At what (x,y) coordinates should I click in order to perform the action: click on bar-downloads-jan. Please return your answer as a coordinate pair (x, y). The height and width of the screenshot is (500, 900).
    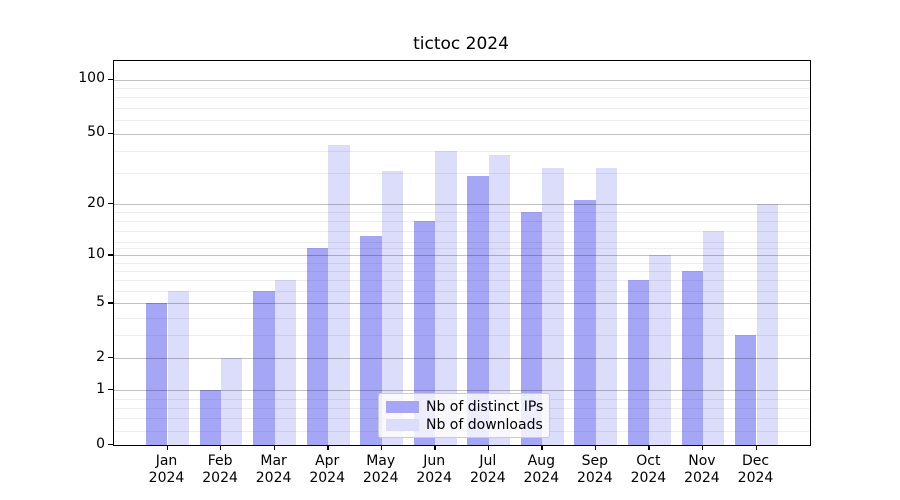
    Looking at the image, I should click on (178, 368).